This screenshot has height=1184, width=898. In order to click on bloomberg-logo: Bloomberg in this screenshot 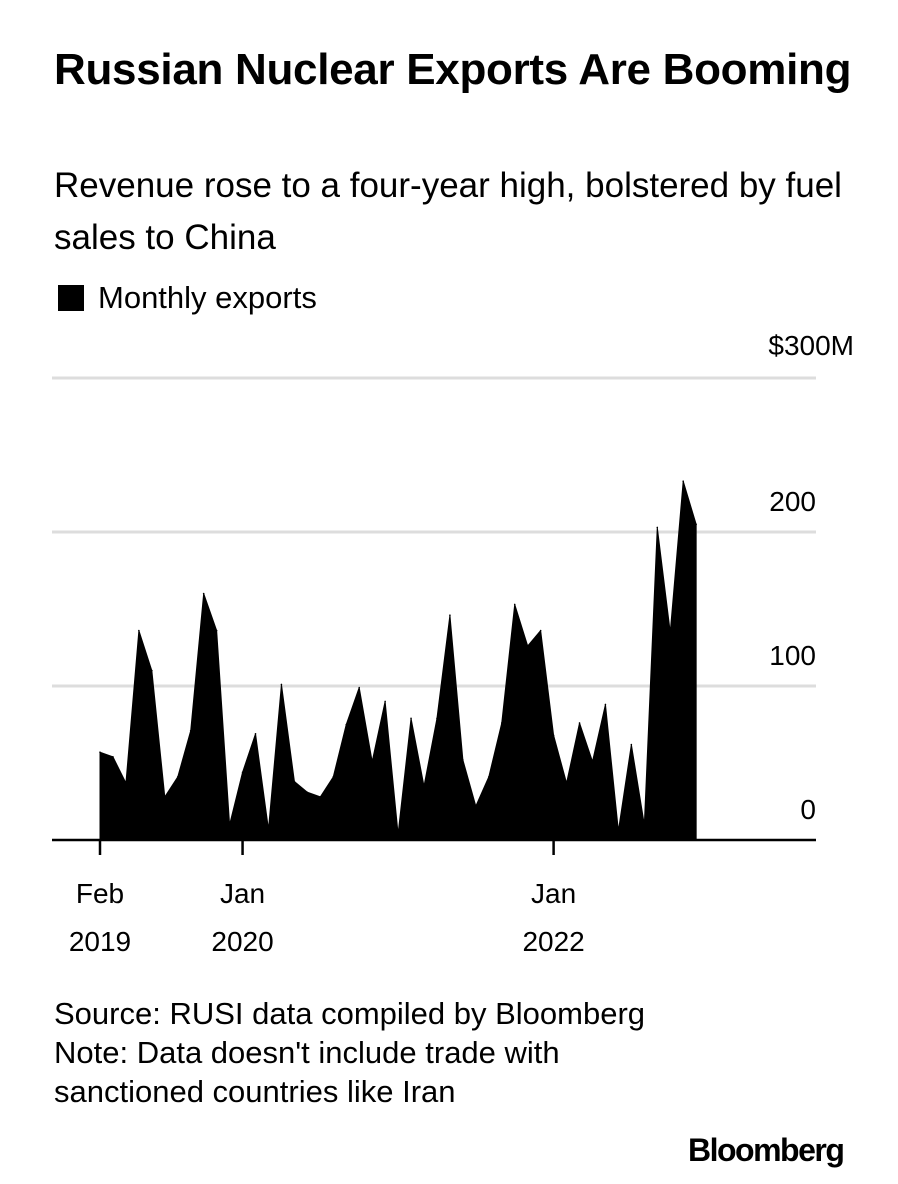, I will do `click(766, 1150)`.